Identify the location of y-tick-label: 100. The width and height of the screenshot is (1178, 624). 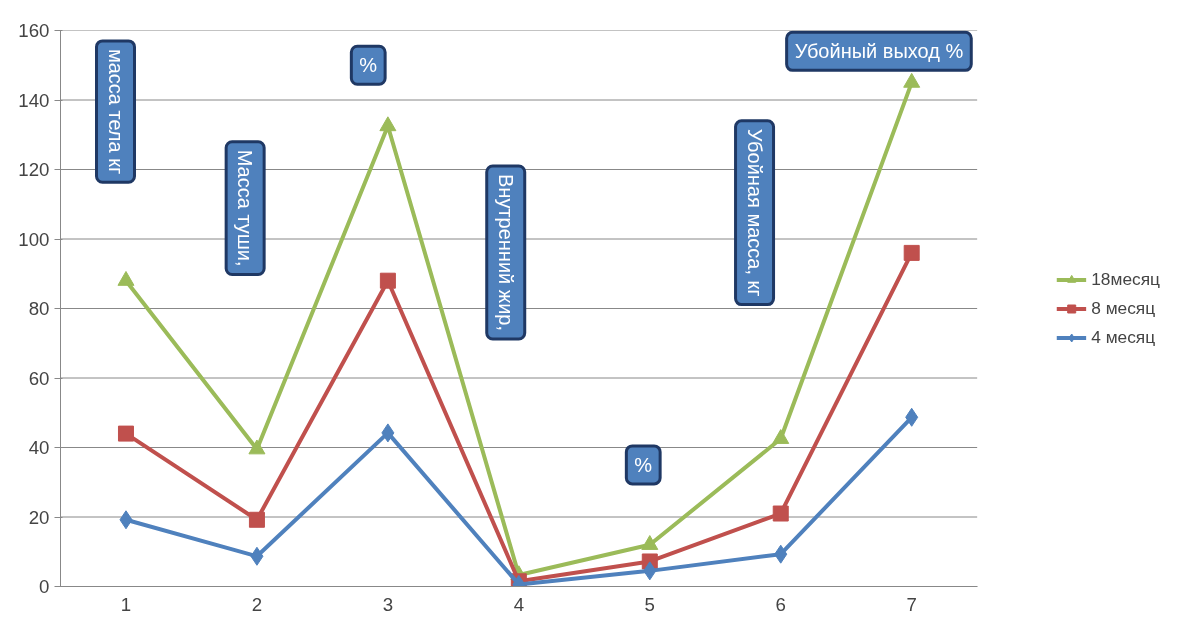
(34, 239).